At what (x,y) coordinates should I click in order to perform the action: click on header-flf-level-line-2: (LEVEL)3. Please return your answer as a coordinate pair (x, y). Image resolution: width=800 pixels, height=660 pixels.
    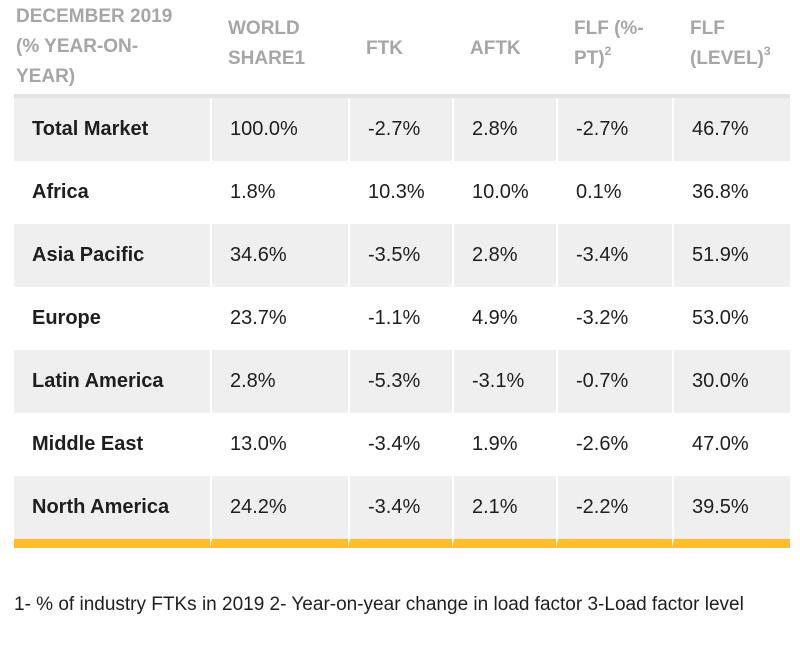
    Looking at the image, I should click on (740, 59).